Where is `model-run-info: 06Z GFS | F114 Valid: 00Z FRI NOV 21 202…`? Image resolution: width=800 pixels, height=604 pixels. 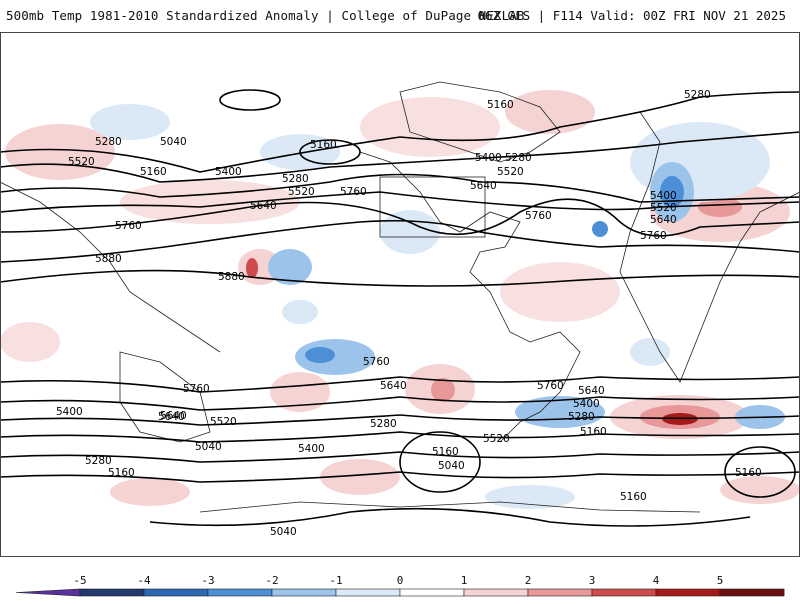 model-run-info: 06Z GFS | F114 Valid: 00Z FRI NOV 21 202… is located at coordinates (631, 15).